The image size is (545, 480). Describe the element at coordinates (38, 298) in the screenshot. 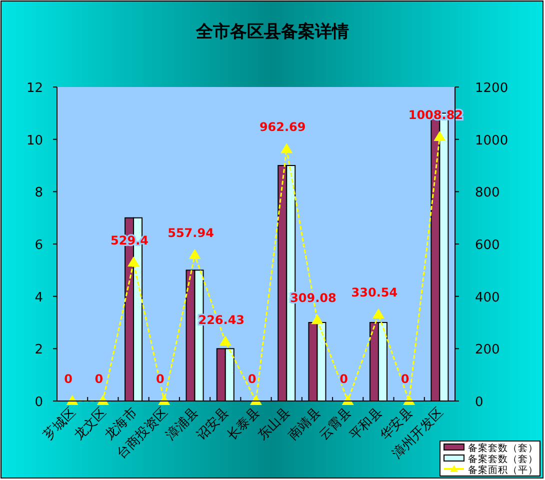

I see `y-tick-label: 4` at that location.